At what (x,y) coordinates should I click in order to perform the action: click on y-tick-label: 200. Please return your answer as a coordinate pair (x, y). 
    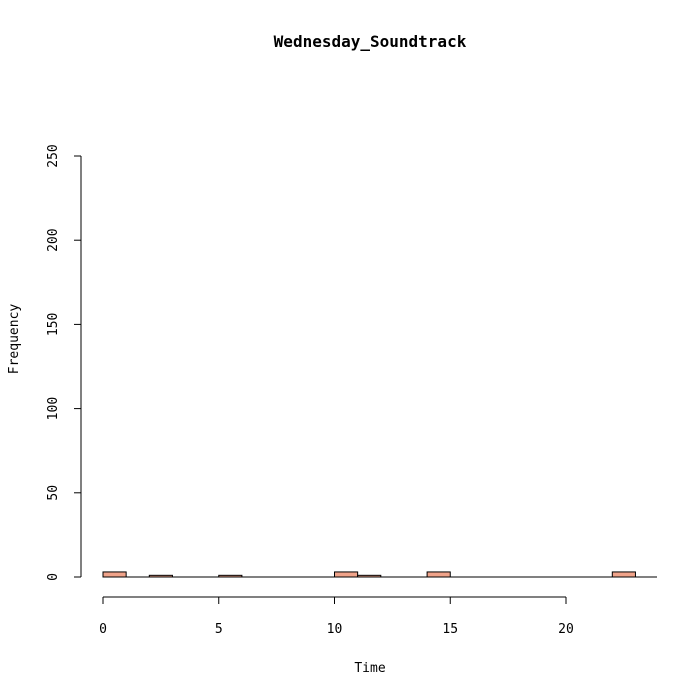
    Looking at the image, I should click on (53, 239).